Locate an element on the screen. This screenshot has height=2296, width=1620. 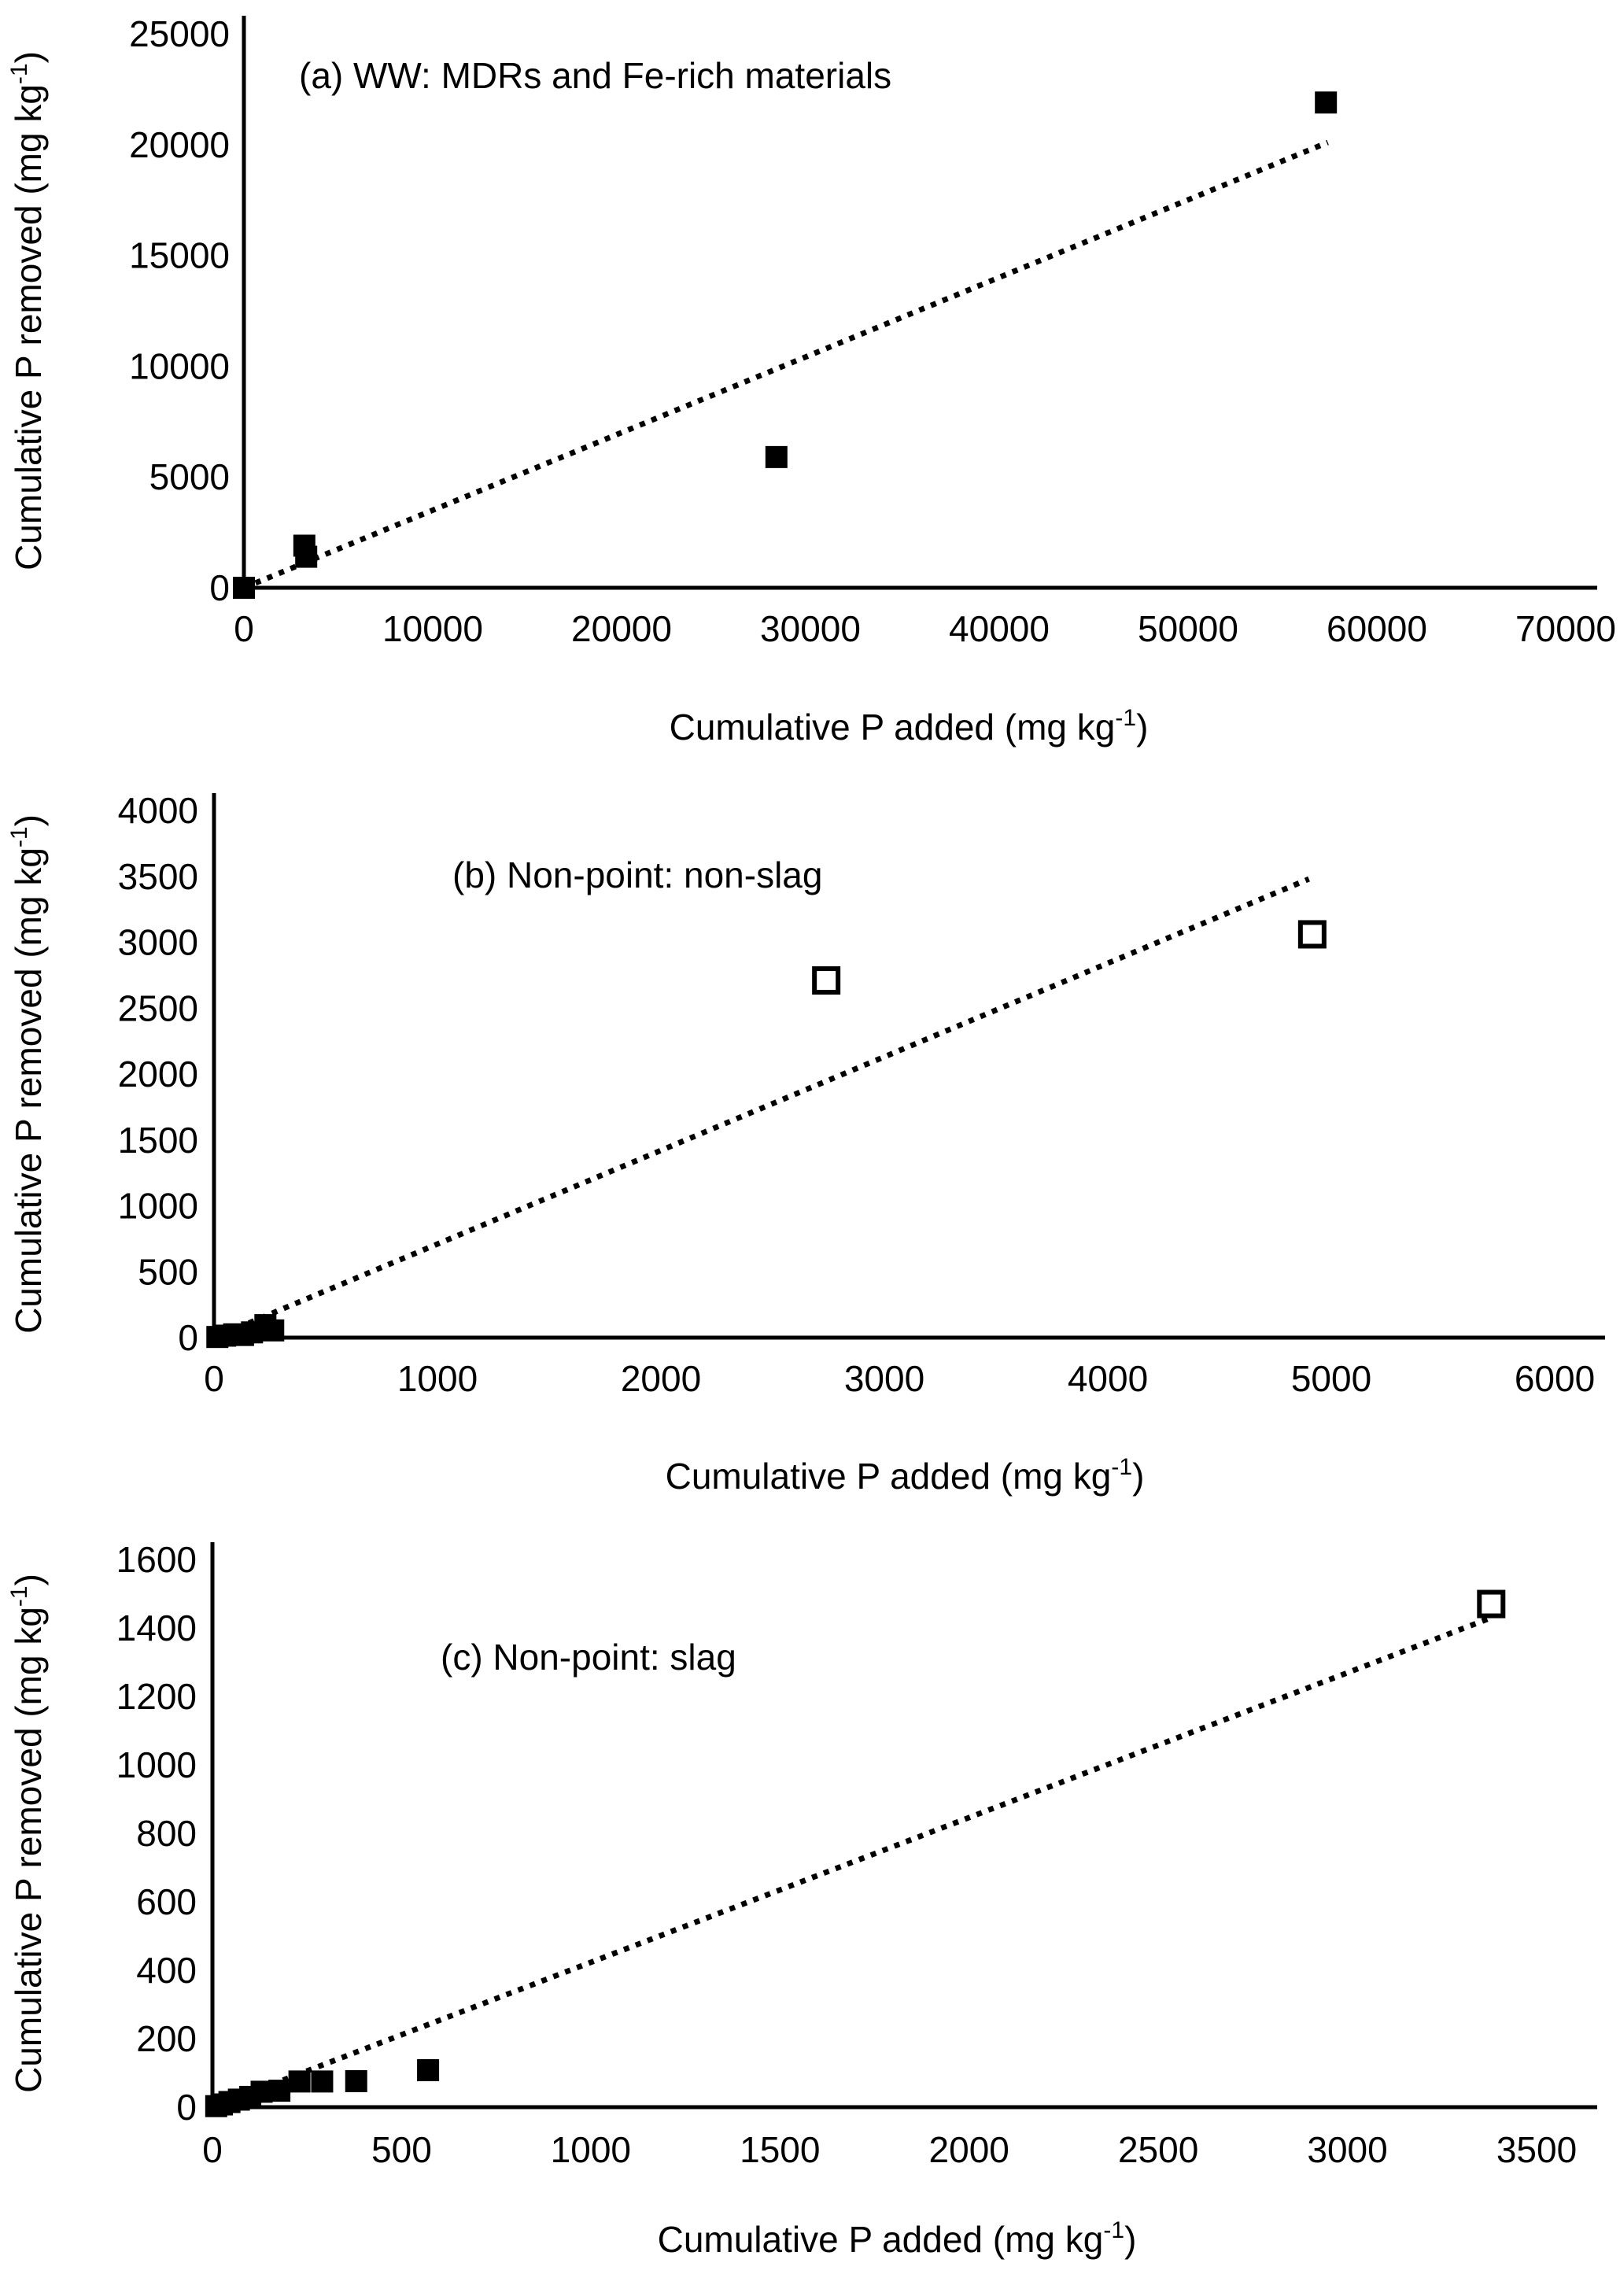
panel-title: (c) Non-point: slag is located at coordinates (589, 1657).